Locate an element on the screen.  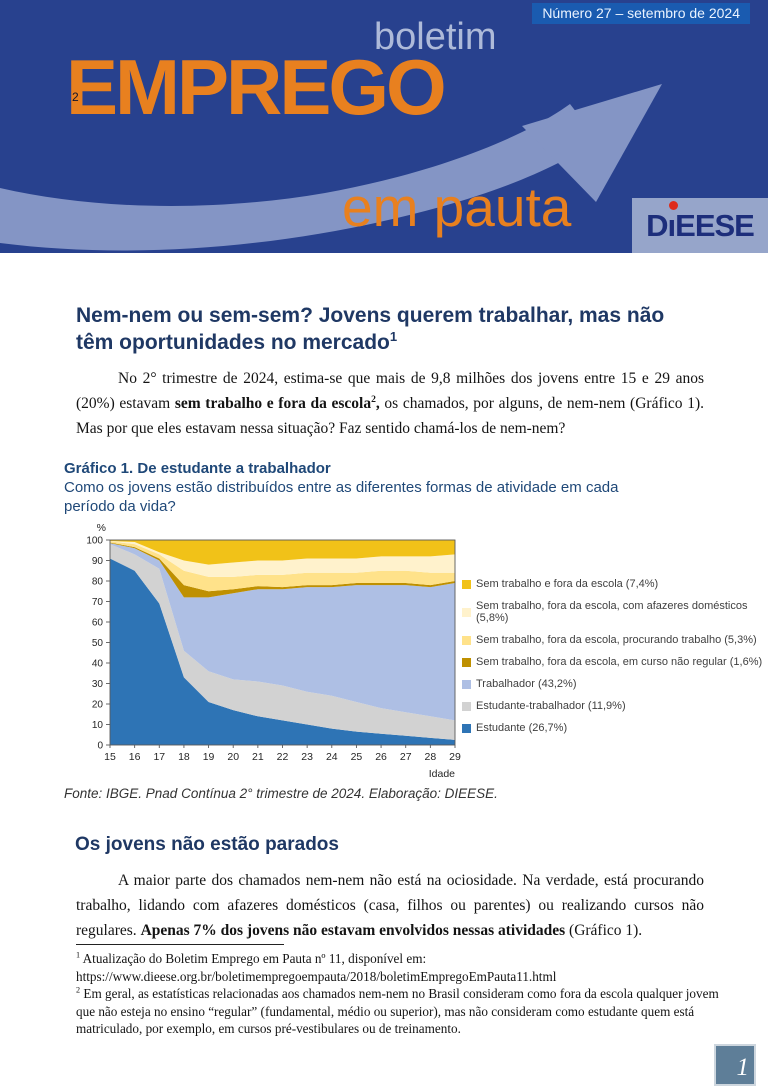
area-afazeres-domesticos is located at coordinates (282, 559).